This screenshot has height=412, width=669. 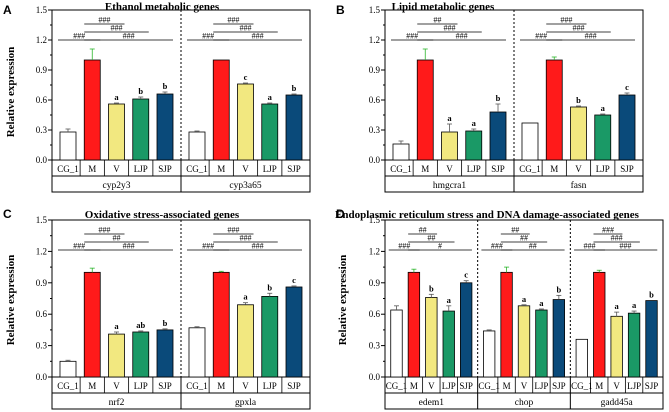 What do you see at coordinates (11, 300) in the screenshot?
I see `y-axis-label: Relative expression` at bounding box center [11, 300].